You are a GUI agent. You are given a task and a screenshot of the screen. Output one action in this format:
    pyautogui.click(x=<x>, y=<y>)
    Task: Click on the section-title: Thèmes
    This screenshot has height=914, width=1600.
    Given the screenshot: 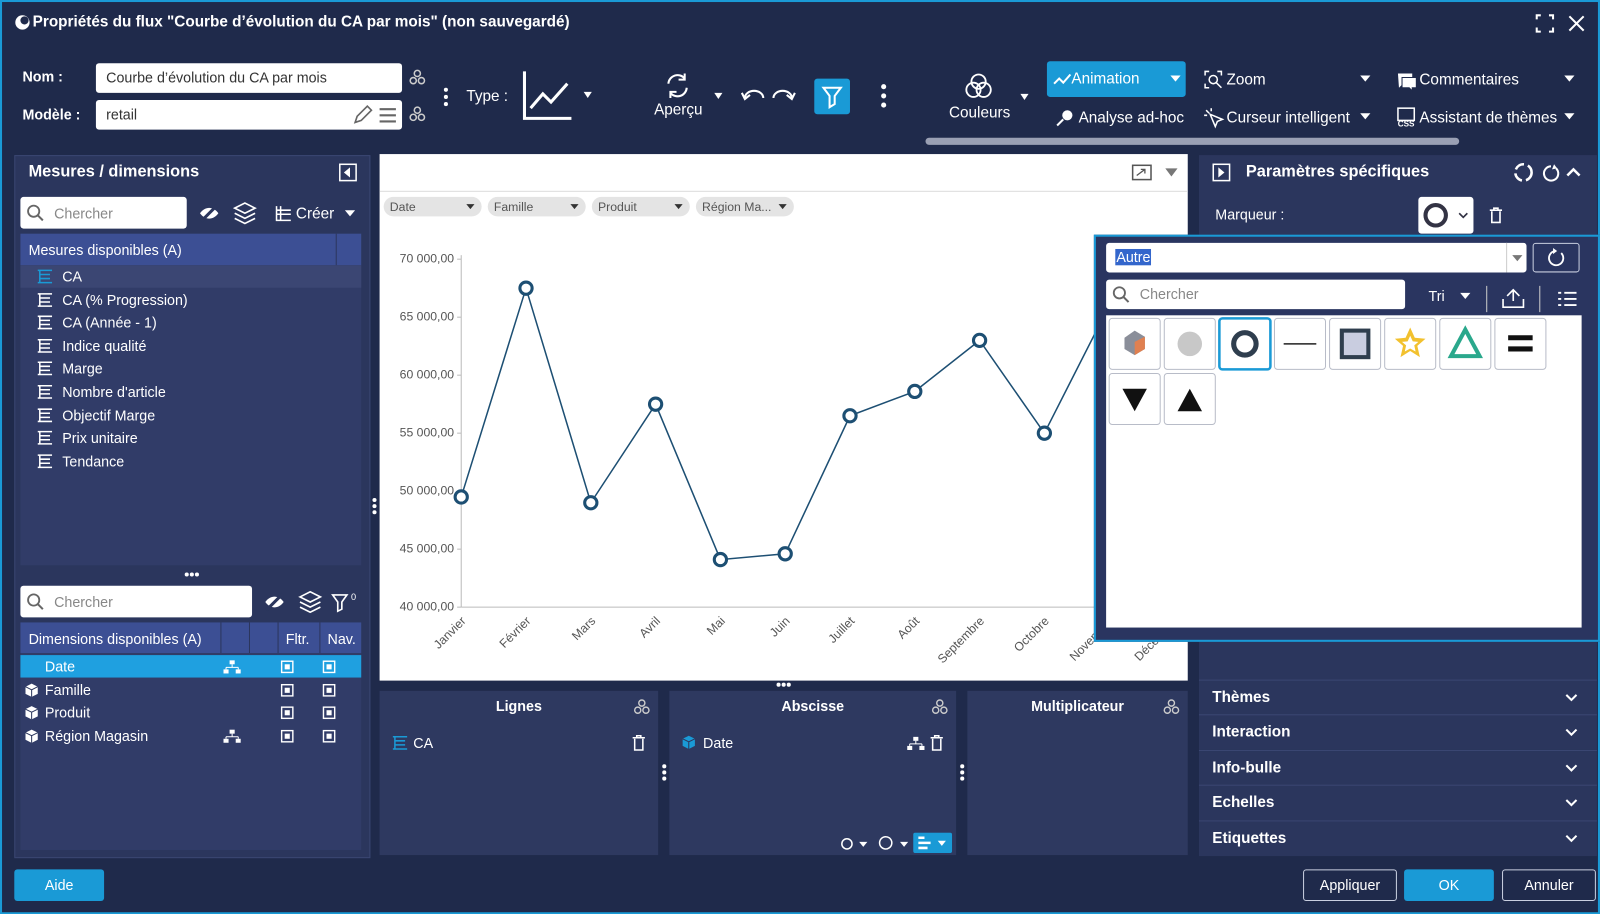 What is the action you would take?
    pyautogui.click(x=1241, y=697)
    